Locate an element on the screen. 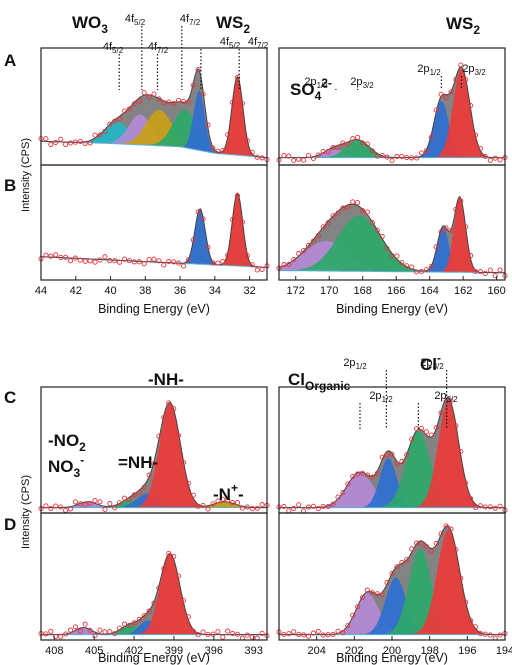 This screenshot has width=512, height=665. spectrum-S2p-B is located at coordinates (392, 222).